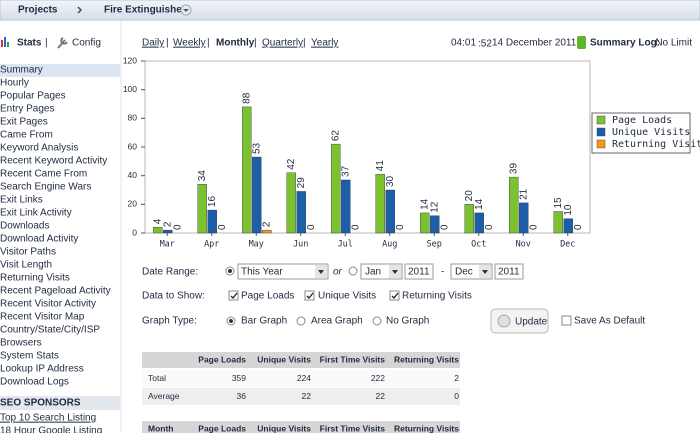 This screenshot has width=700, height=433. Describe the element at coordinates (651, 132) in the screenshot. I see `legend-label: Unique Visits` at that location.